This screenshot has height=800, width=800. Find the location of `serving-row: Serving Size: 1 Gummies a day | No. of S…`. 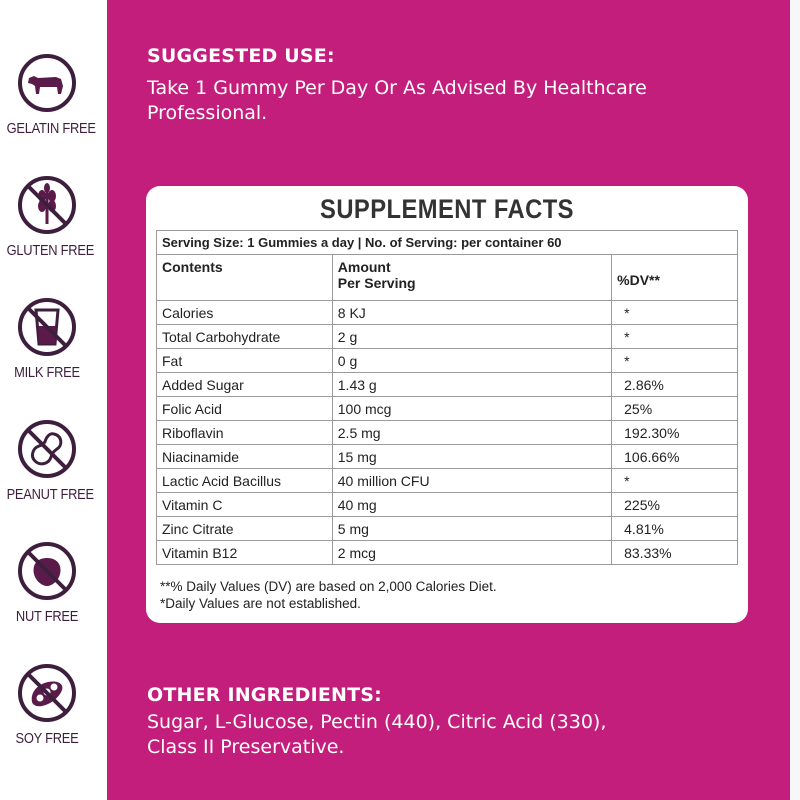

serving-row: Serving Size: 1 Gummies a day | No. of S… is located at coordinates (447, 242).